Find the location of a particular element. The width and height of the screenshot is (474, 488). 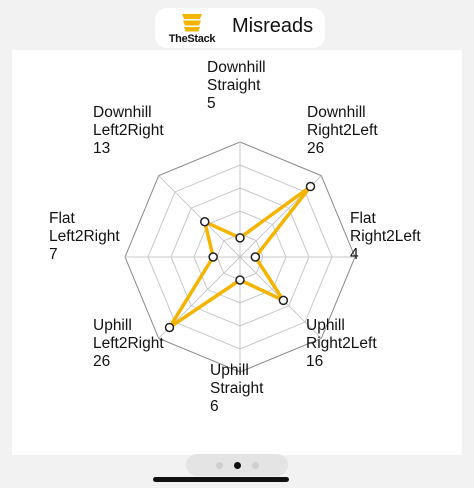

axis-label-2: Downhill Right2Left 26 is located at coordinates (342, 131).